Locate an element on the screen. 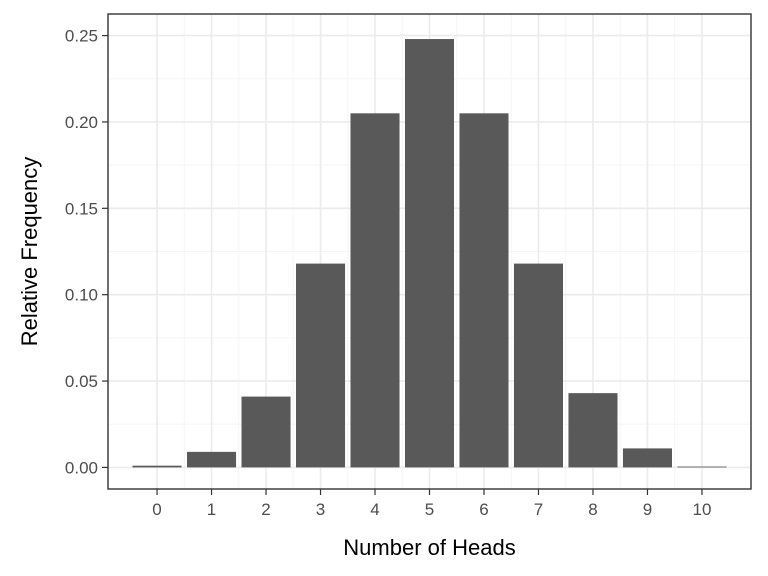 This screenshot has width=768, height=576. x-axis-title: Number of Heads is located at coordinates (429, 547).